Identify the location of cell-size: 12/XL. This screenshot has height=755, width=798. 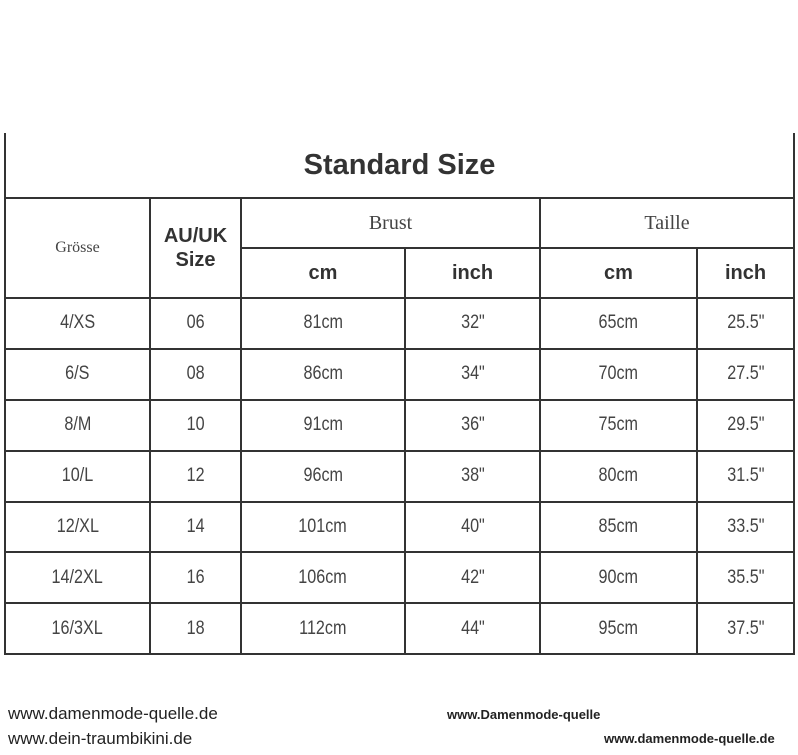
(77, 527).